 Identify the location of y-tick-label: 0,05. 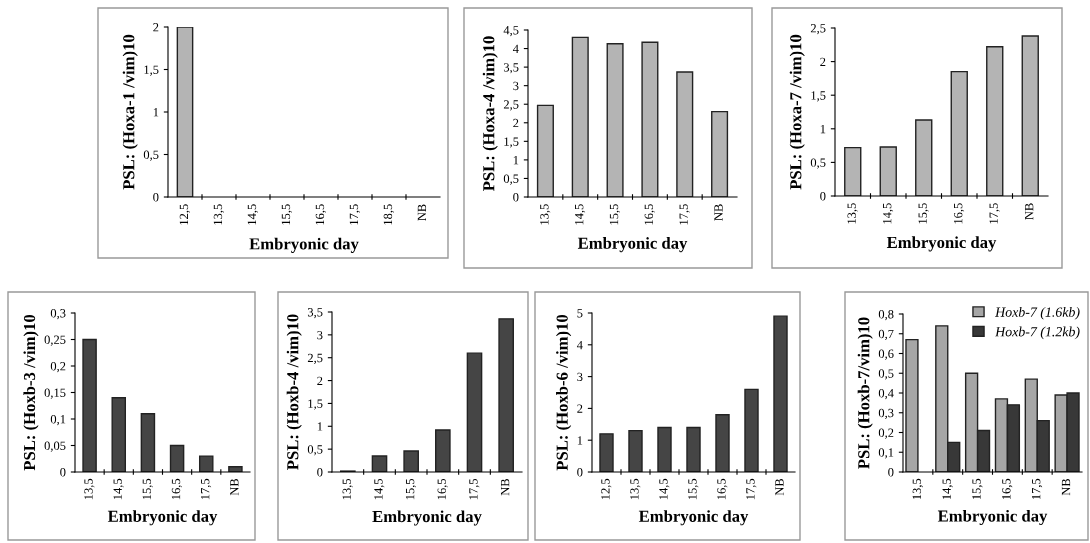
(55, 446).